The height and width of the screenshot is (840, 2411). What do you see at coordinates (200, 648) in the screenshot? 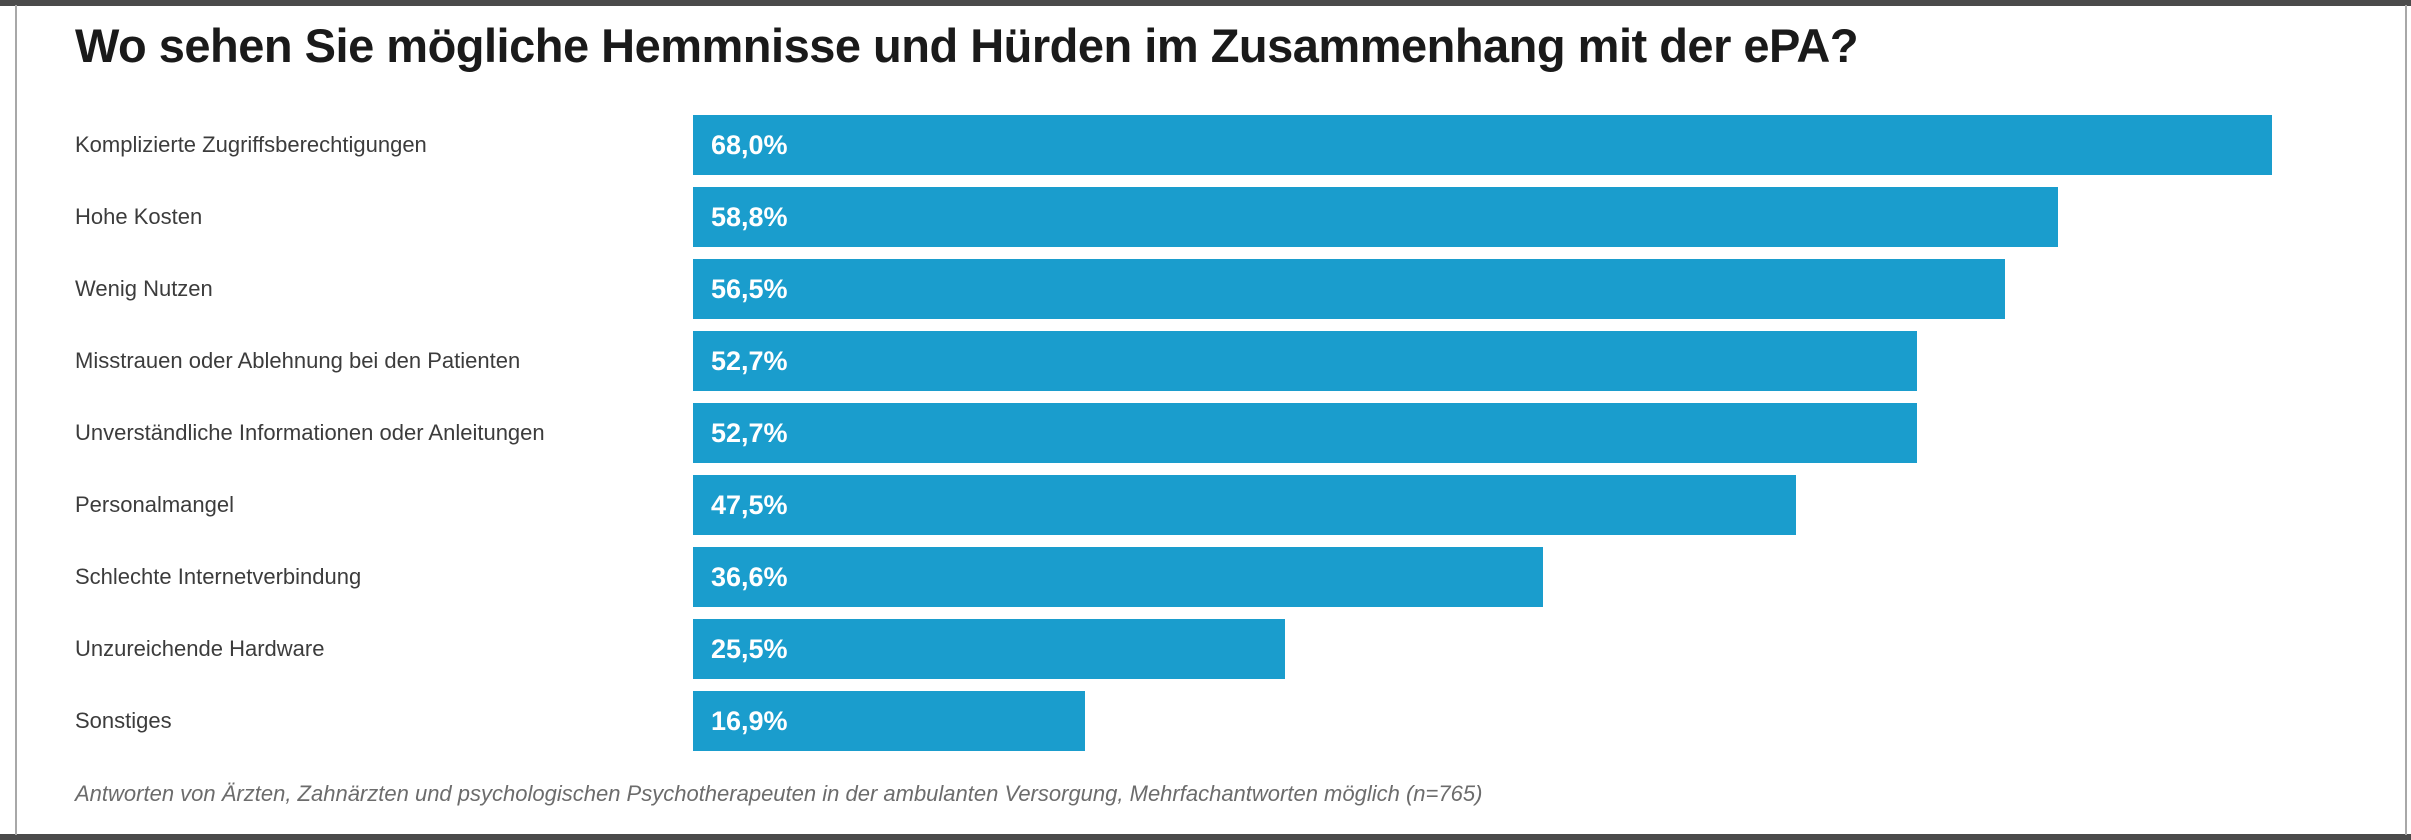
I see `bar-category-label: Unzureichende Hardware` at bounding box center [200, 648].